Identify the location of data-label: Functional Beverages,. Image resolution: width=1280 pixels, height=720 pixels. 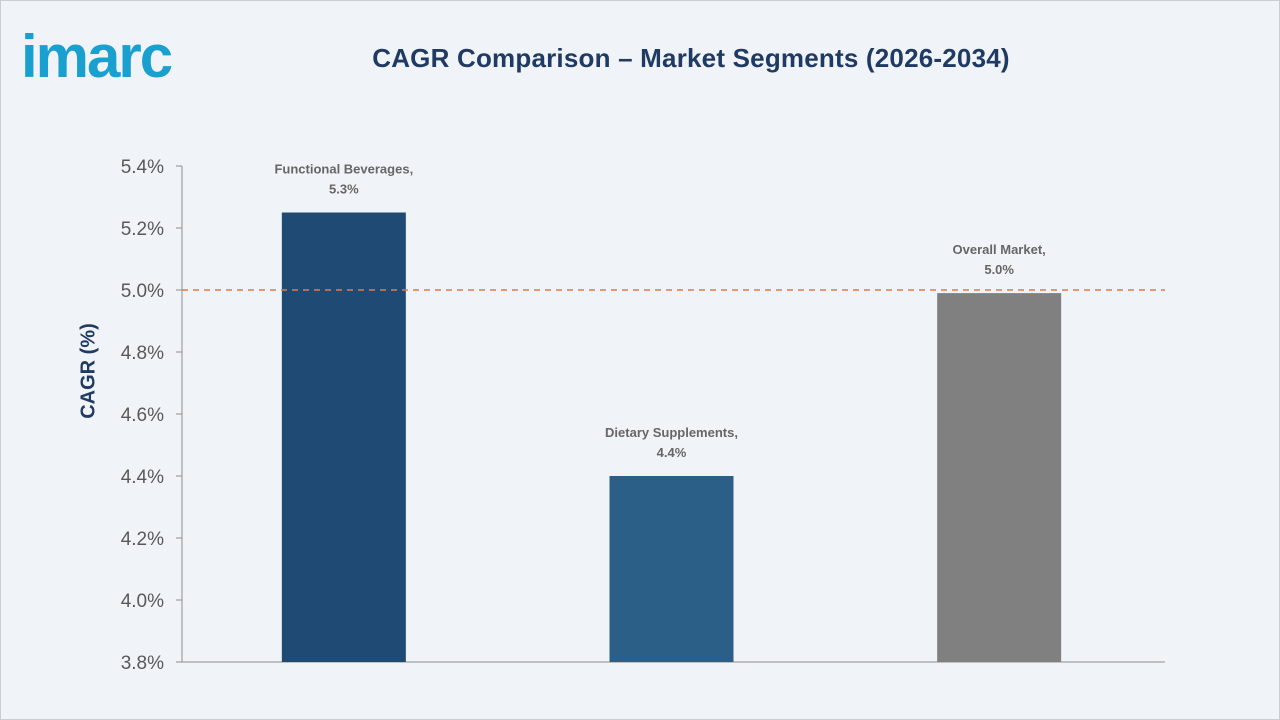
(343, 169).